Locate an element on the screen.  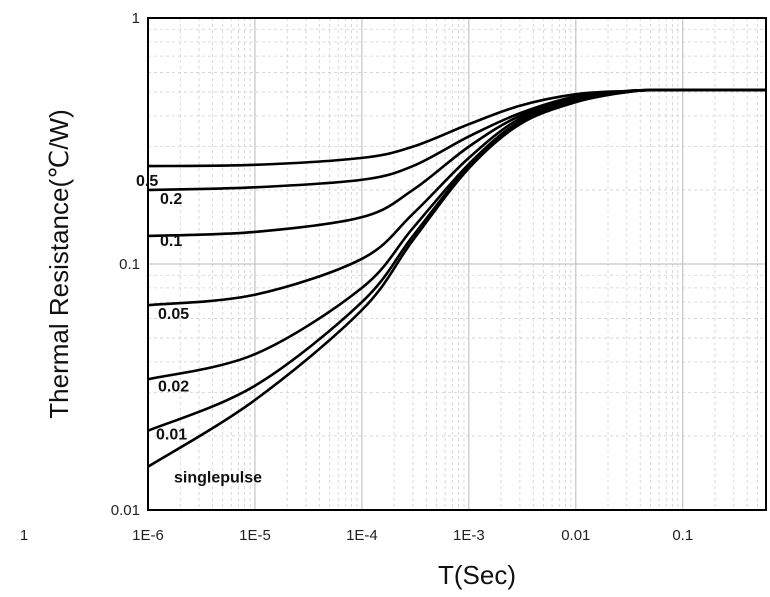
series-label-0.2: 0.2 is located at coordinates (171, 199).